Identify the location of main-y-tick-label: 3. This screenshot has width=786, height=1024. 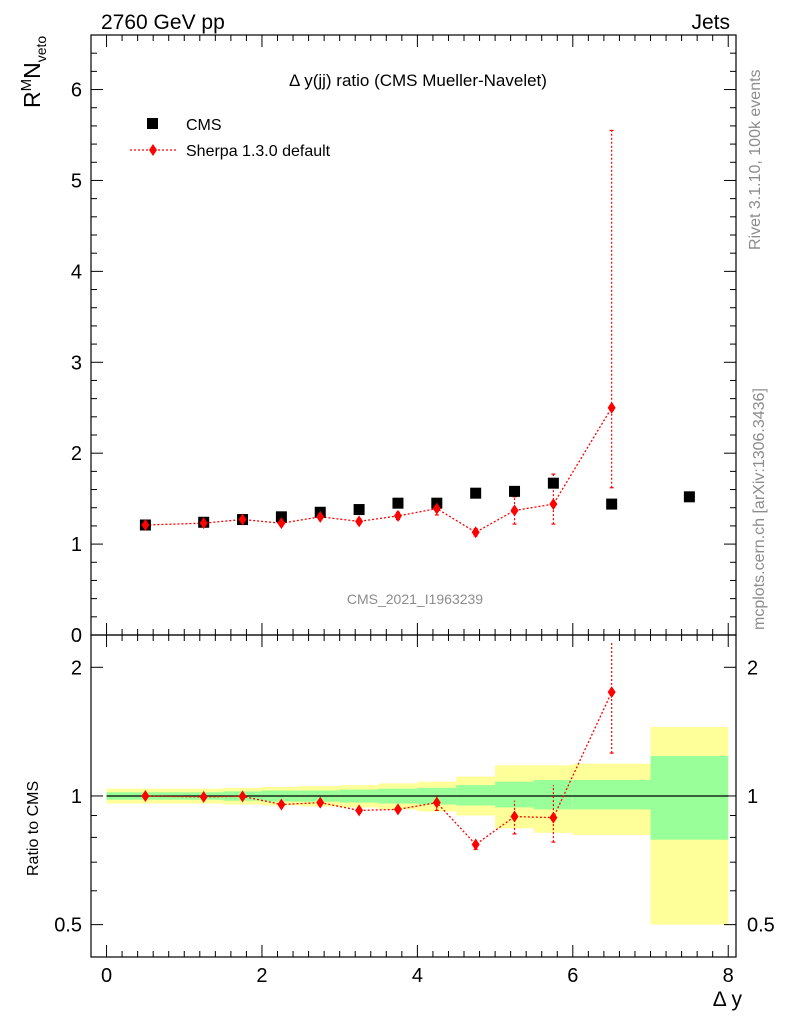
(76, 363).